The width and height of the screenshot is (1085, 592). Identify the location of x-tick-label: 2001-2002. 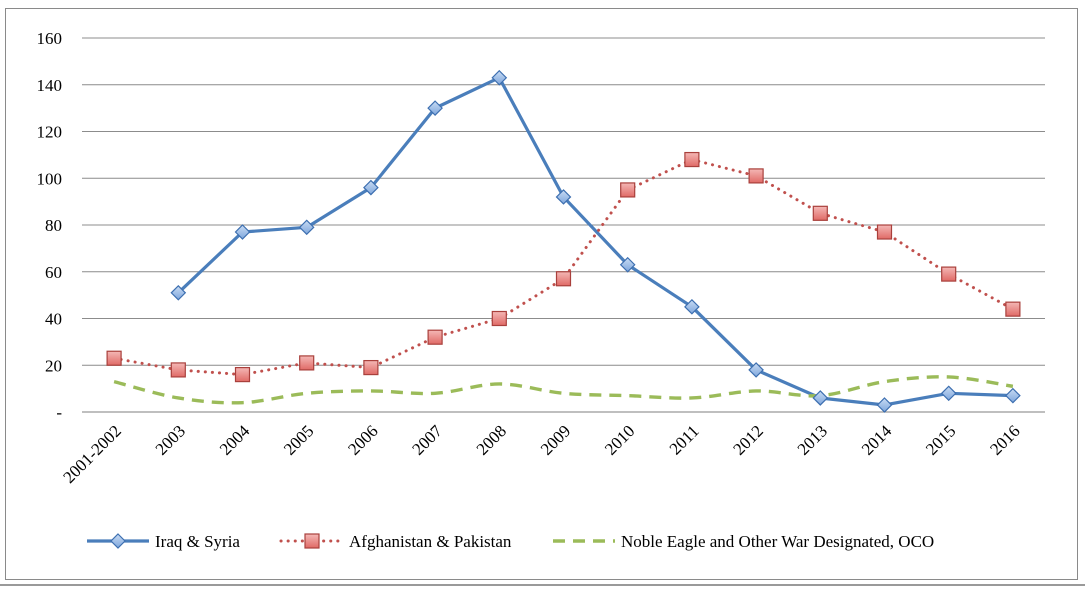
(92, 454).